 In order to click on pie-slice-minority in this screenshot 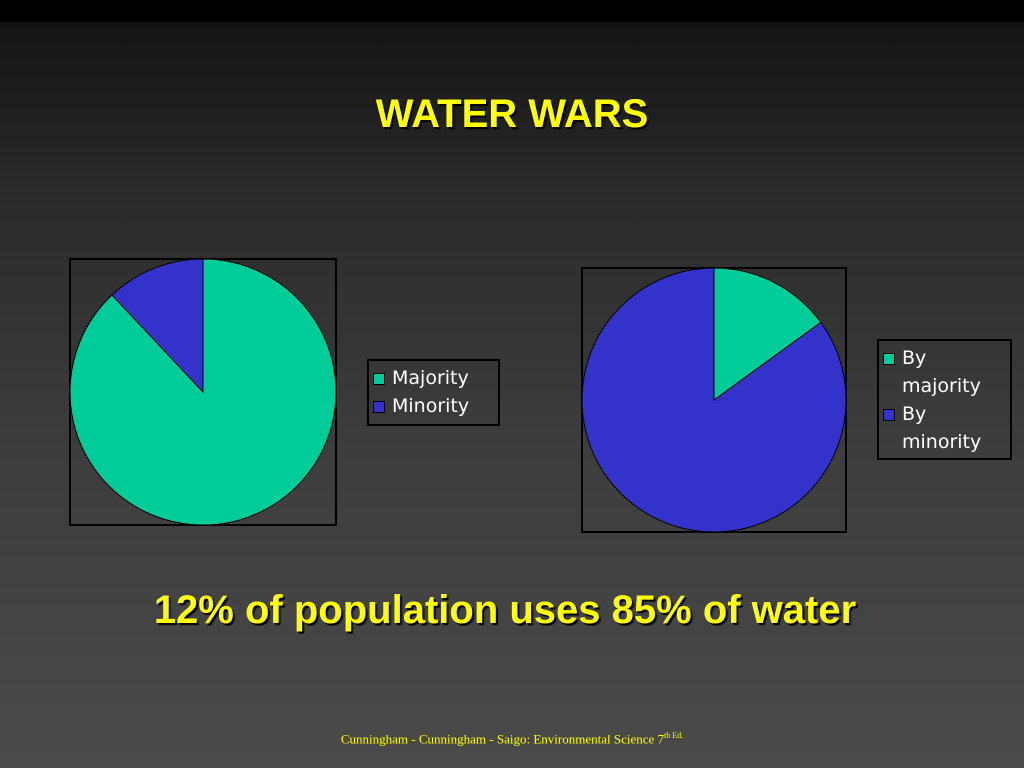, I will do `click(157, 326)`.